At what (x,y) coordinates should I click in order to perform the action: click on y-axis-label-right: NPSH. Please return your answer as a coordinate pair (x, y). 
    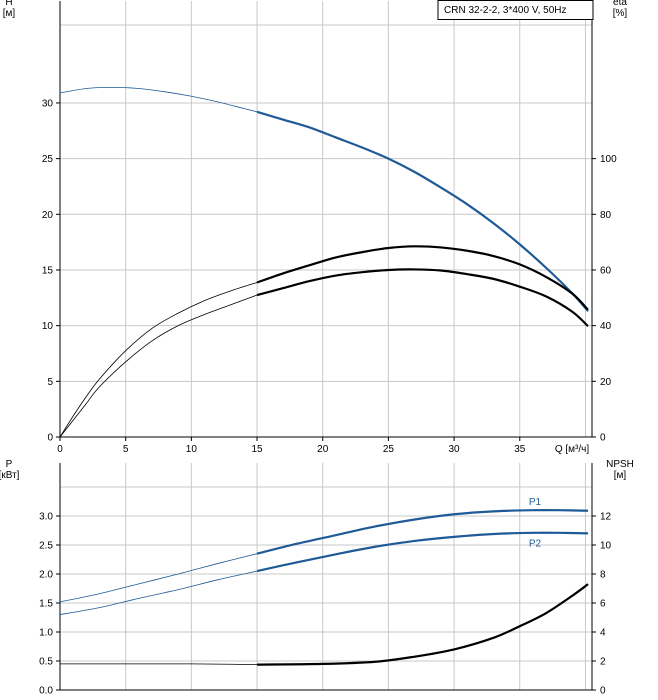
    Looking at the image, I should click on (620, 464).